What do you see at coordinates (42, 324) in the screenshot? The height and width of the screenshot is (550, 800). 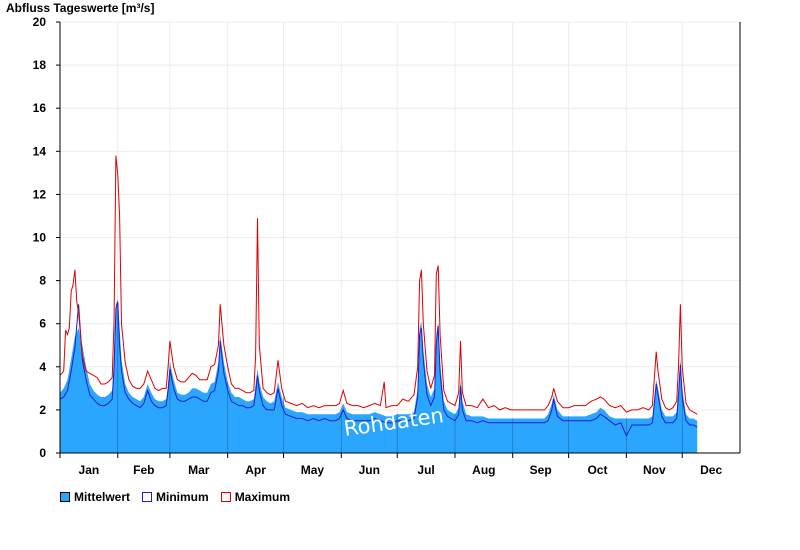 I see `y-tick-label: 6` at bounding box center [42, 324].